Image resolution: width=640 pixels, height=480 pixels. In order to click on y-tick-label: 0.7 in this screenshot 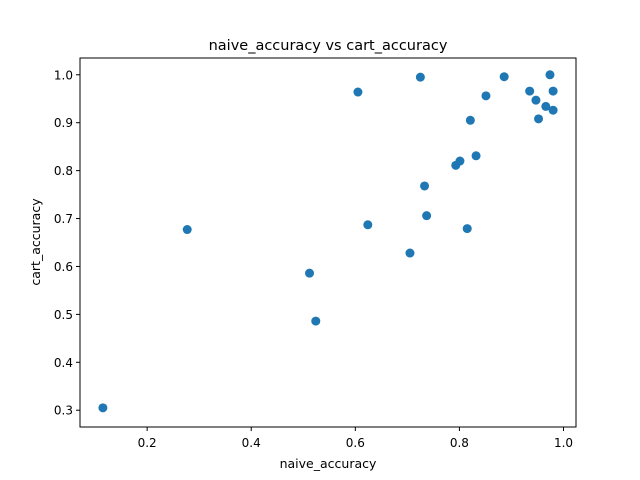, I will do `click(63, 219)`.